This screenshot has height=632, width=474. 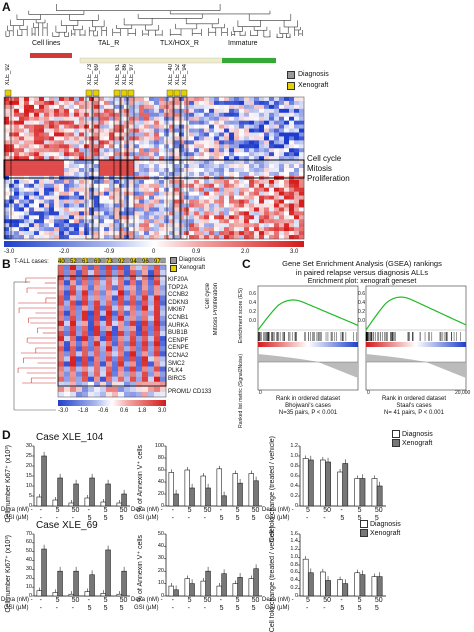 What do you see at coordinates (327, 600) in the screenshot?
I see `dexa-value: 50` at bounding box center [327, 600].